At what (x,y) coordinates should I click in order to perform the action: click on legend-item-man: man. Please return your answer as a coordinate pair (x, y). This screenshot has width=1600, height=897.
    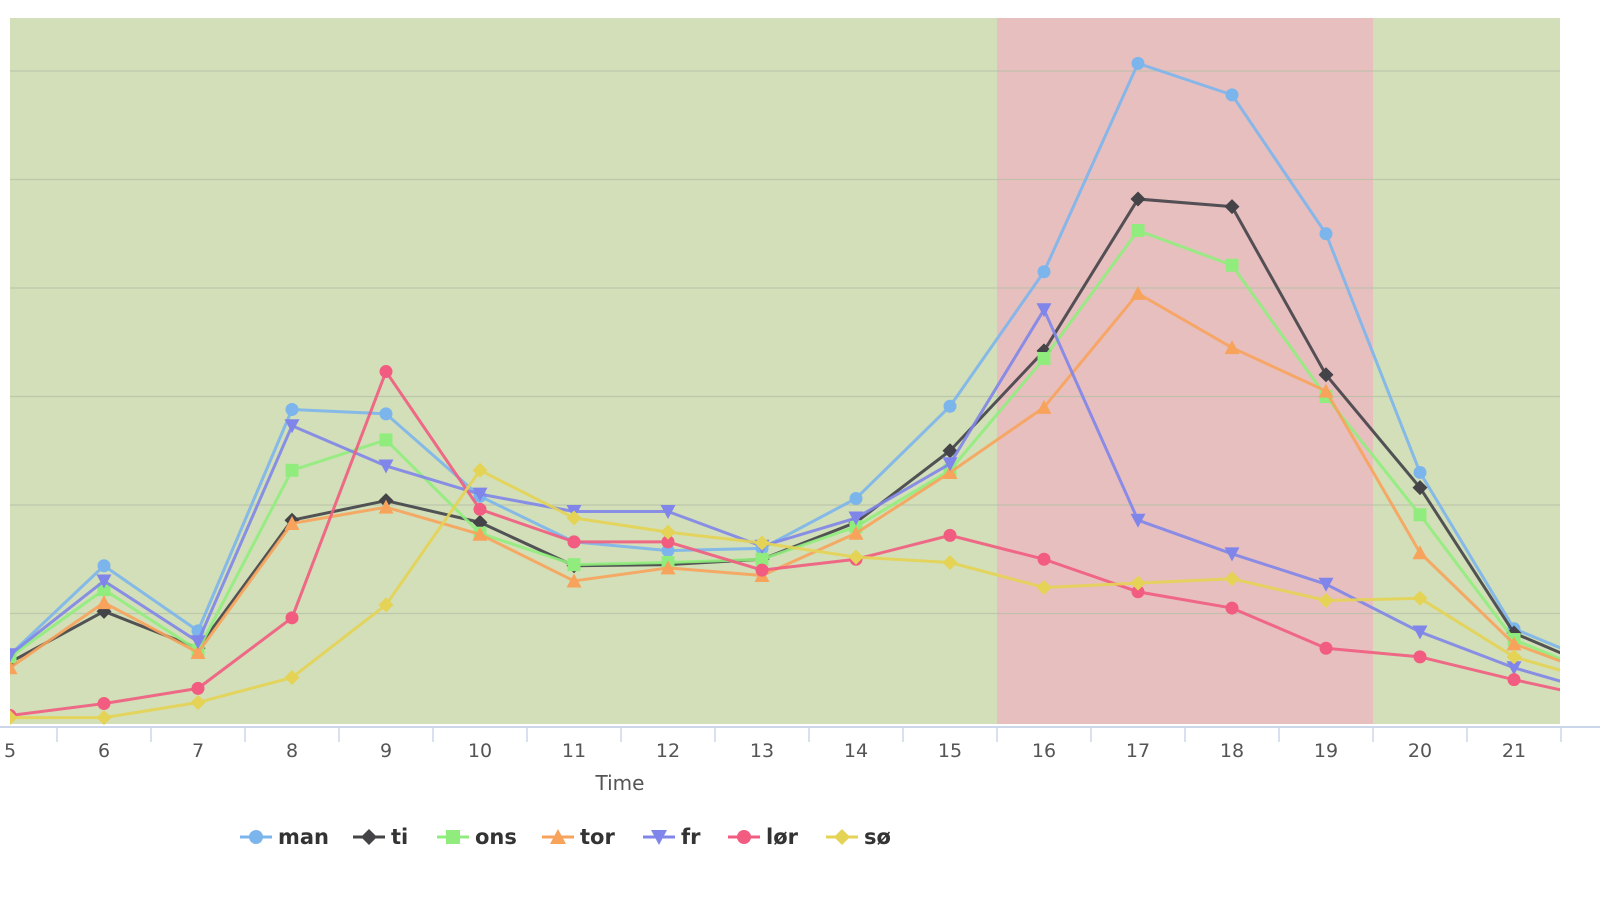
    Looking at the image, I should click on (284, 837).